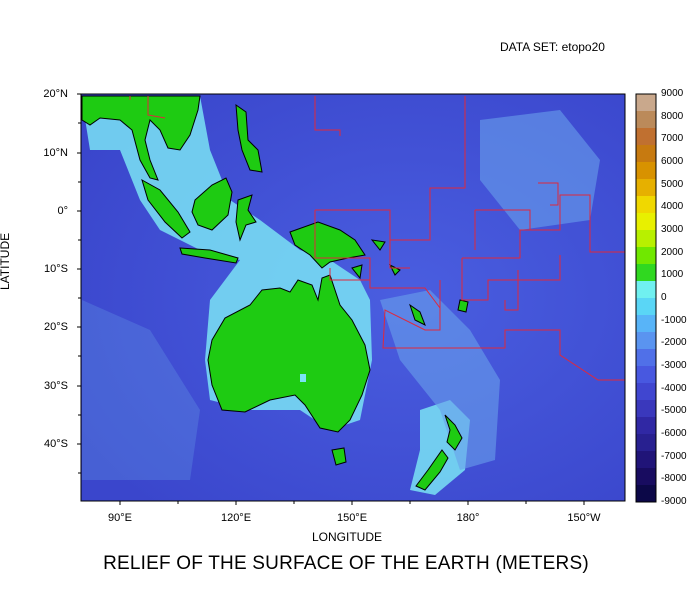 The image size is (692, 597). I want to click on colorbar-frame, so click(646, 298).